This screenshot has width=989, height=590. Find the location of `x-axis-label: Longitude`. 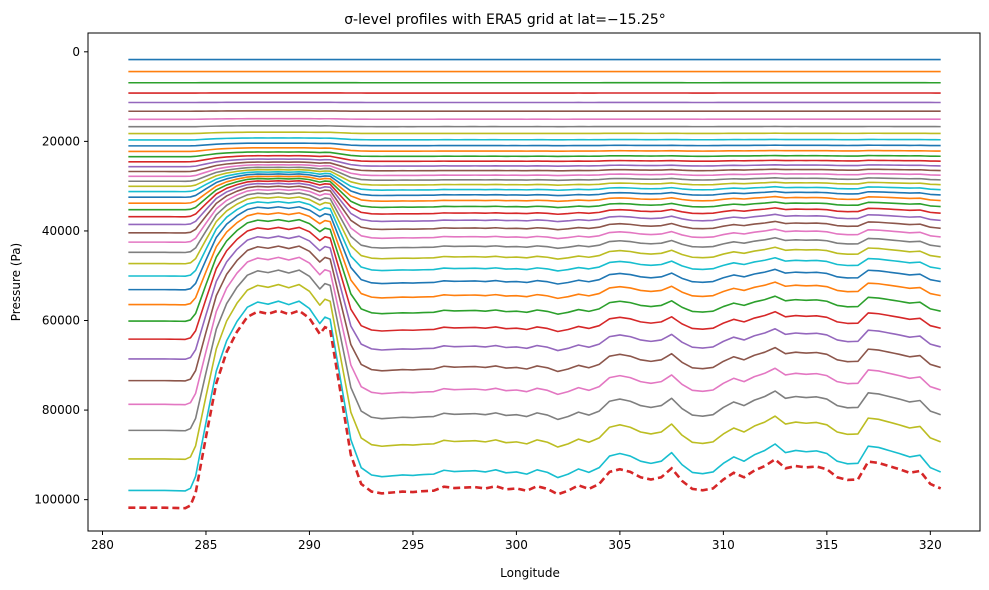

x-axis-label: Longitude is located at coordinates (530, 573).